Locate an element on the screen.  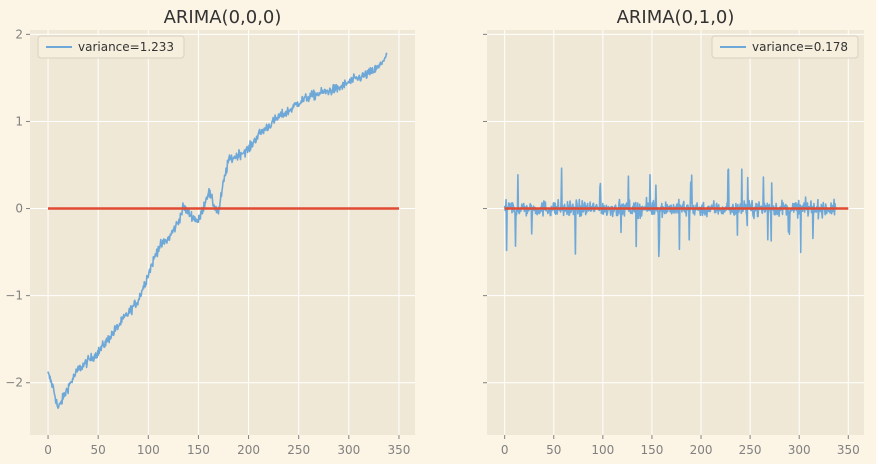
legend: variance=1.233 is located at coordinates (111, 47).